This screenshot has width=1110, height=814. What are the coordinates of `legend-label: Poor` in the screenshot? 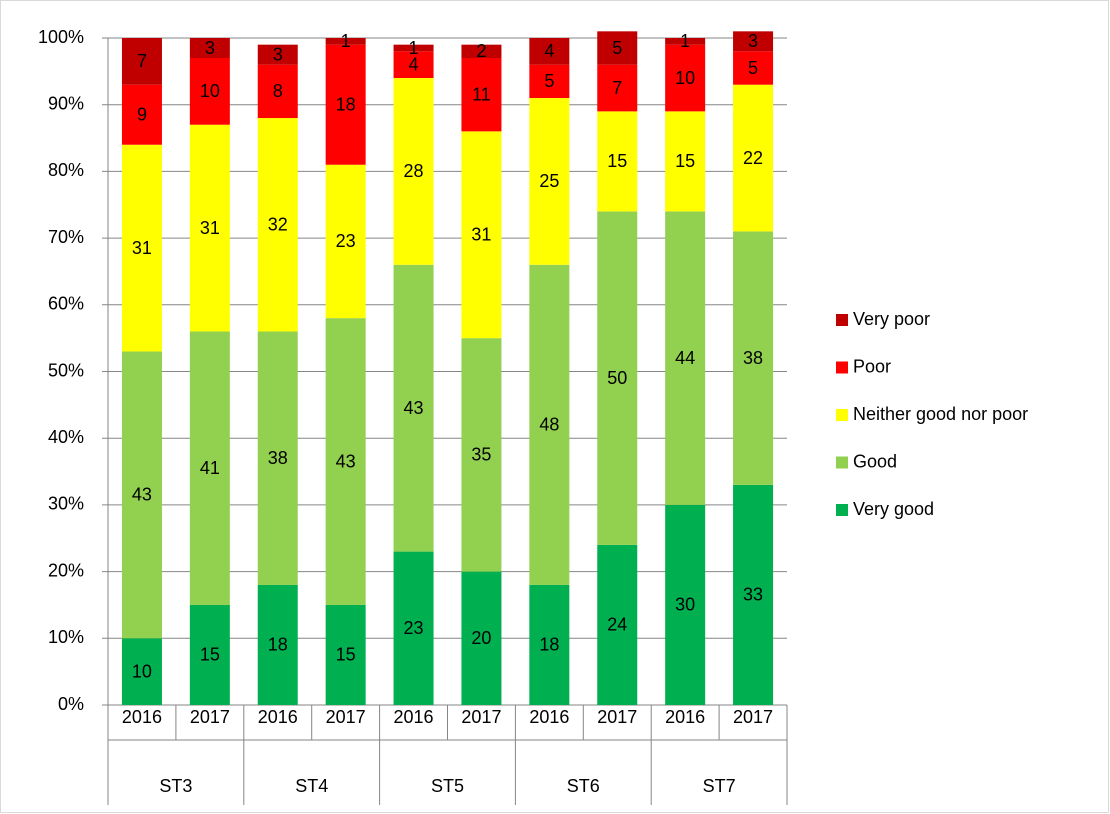 It's located at (872, 366).